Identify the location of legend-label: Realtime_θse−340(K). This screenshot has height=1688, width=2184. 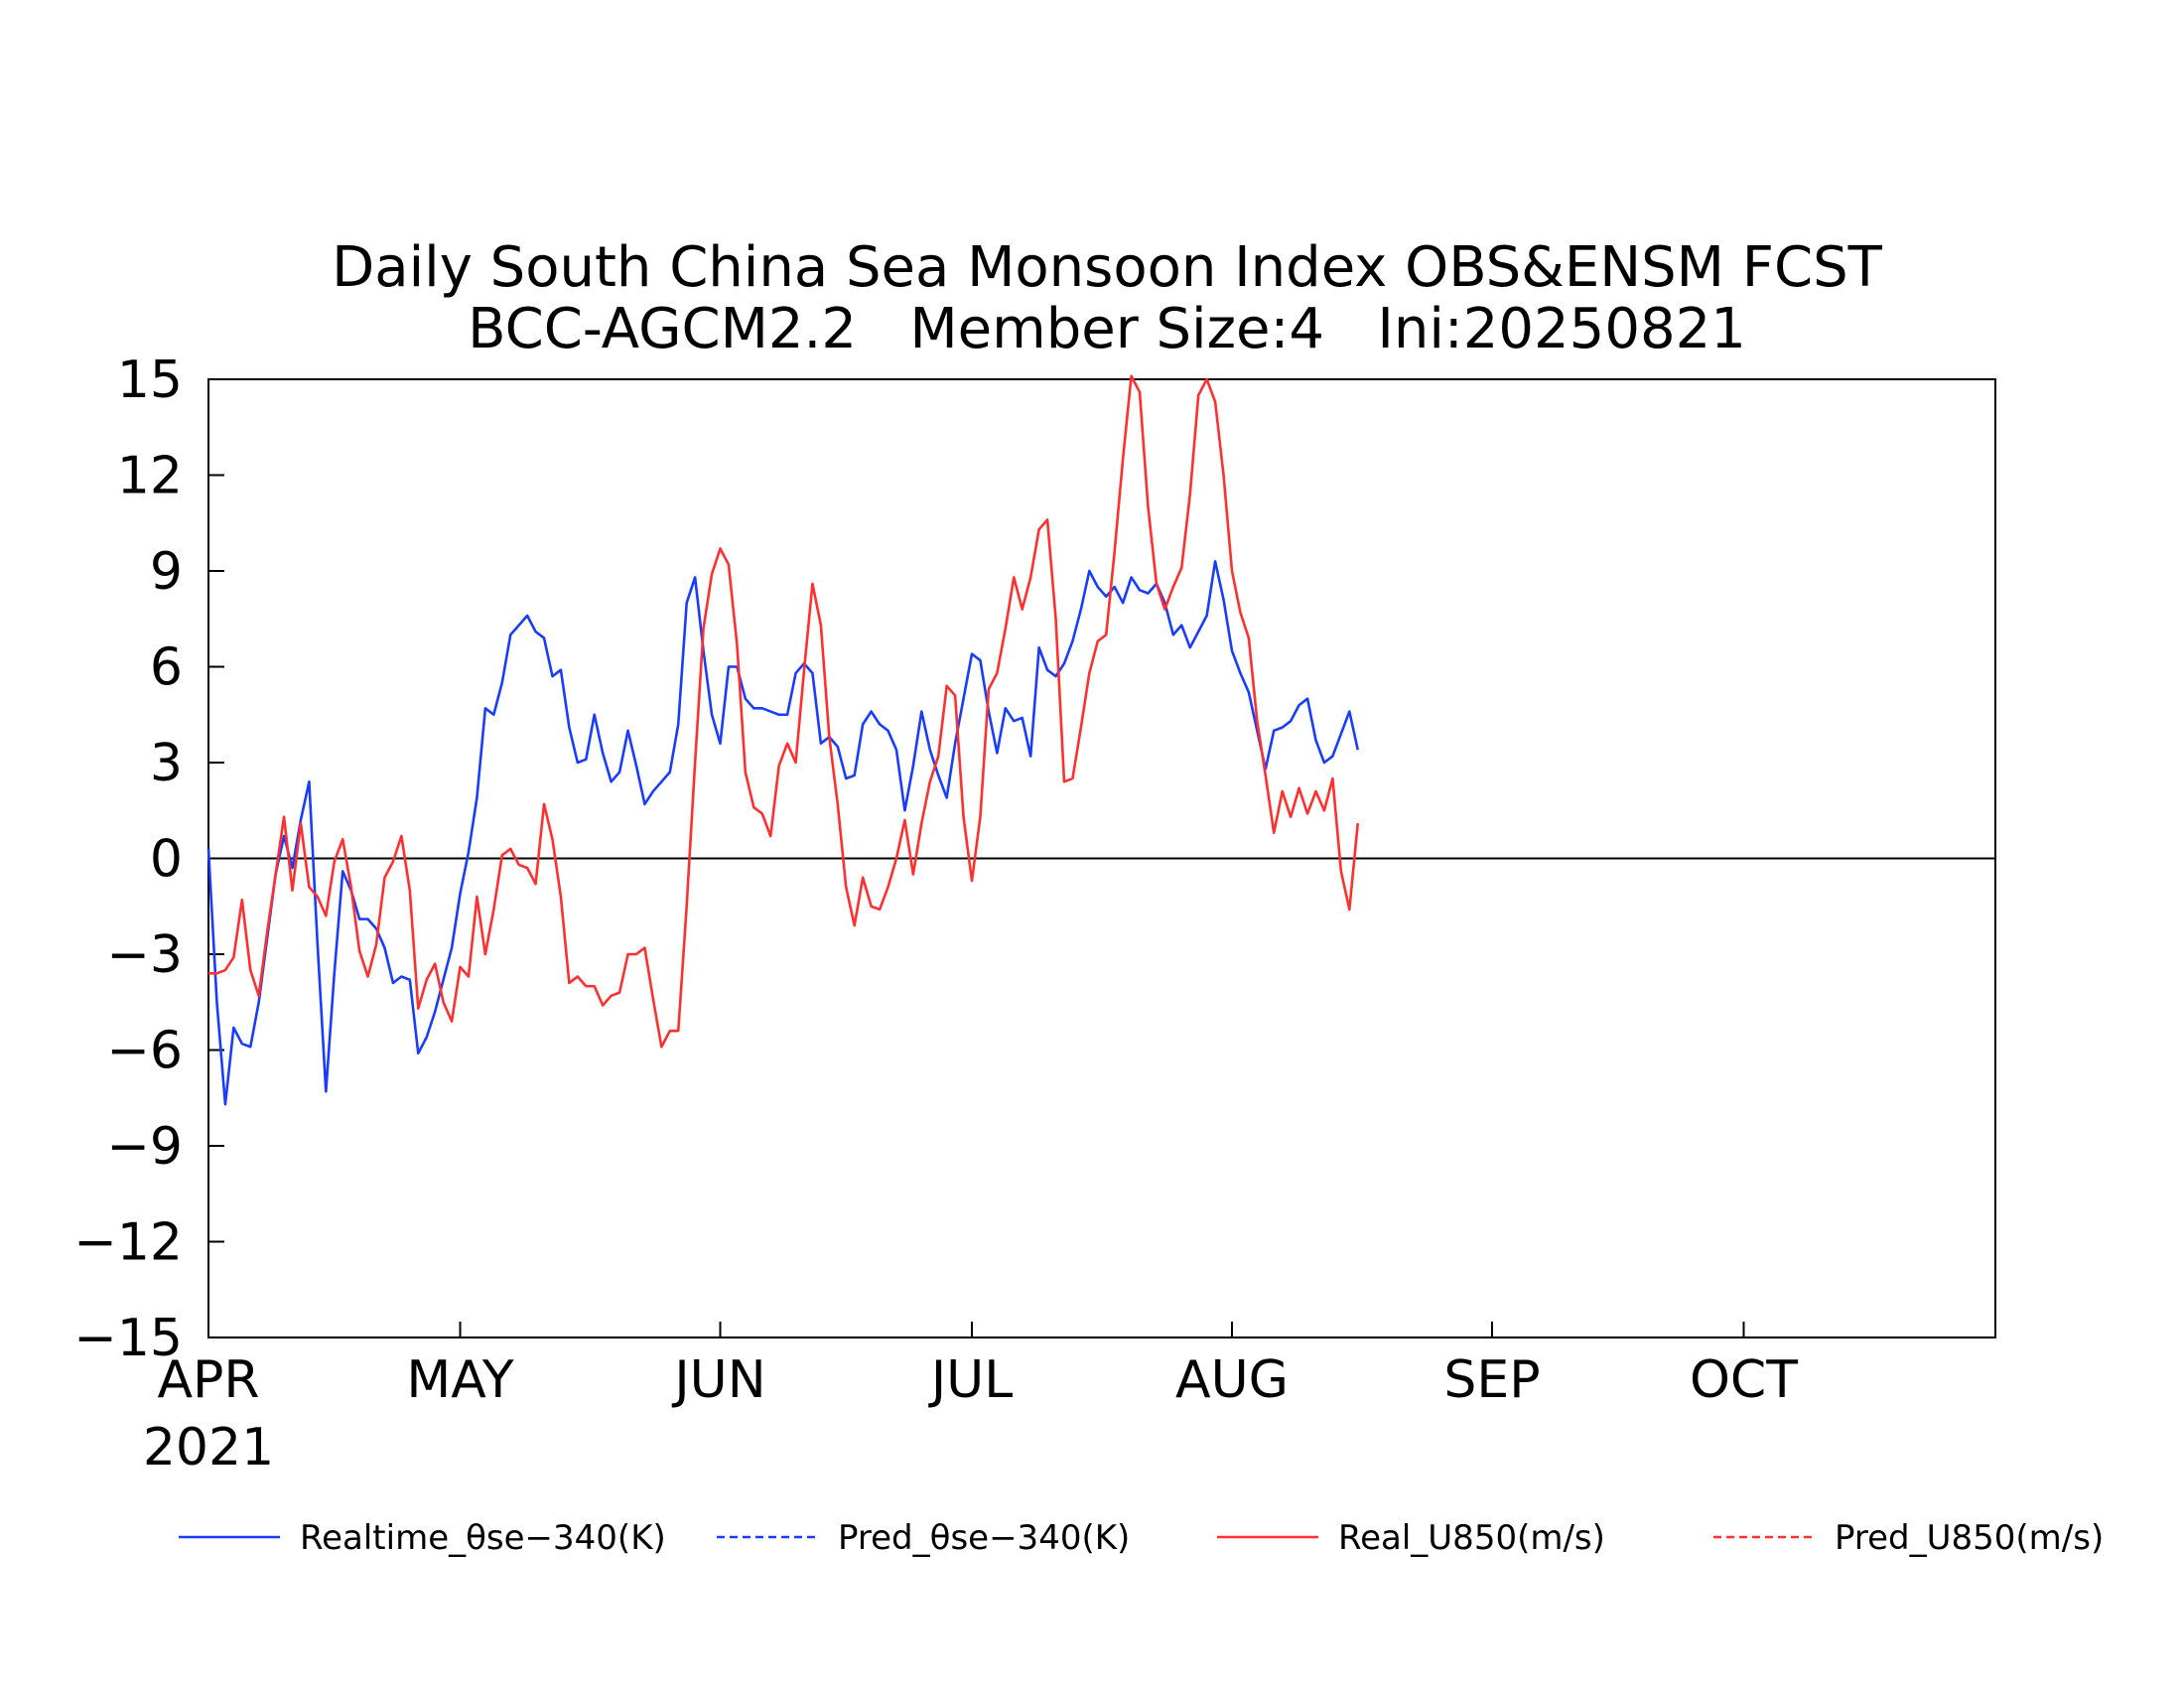
(483, 1538).